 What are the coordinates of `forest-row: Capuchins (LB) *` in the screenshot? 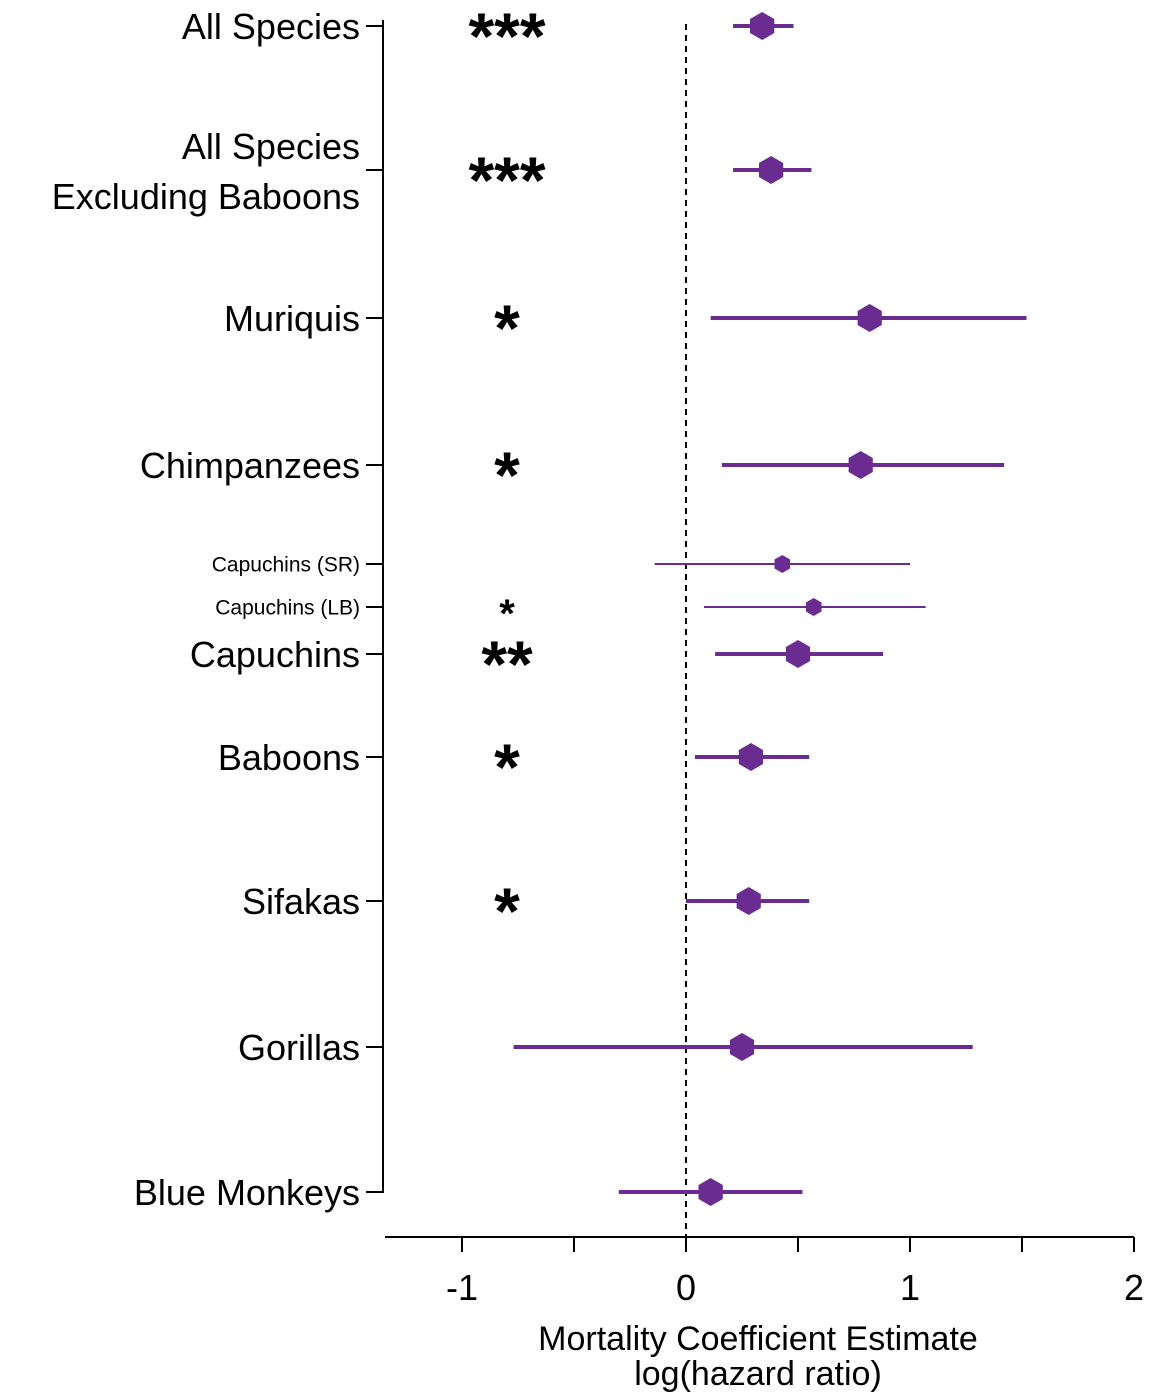 It's located at (570, 614).